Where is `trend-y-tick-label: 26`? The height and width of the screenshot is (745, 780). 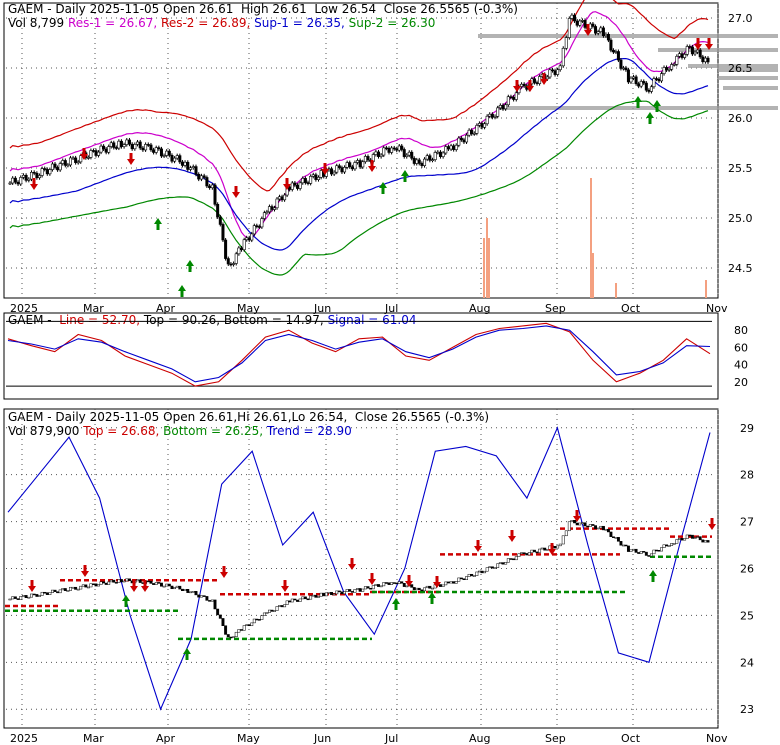
trend-y-tick-label: 26 is located at coordinates (747, 569).